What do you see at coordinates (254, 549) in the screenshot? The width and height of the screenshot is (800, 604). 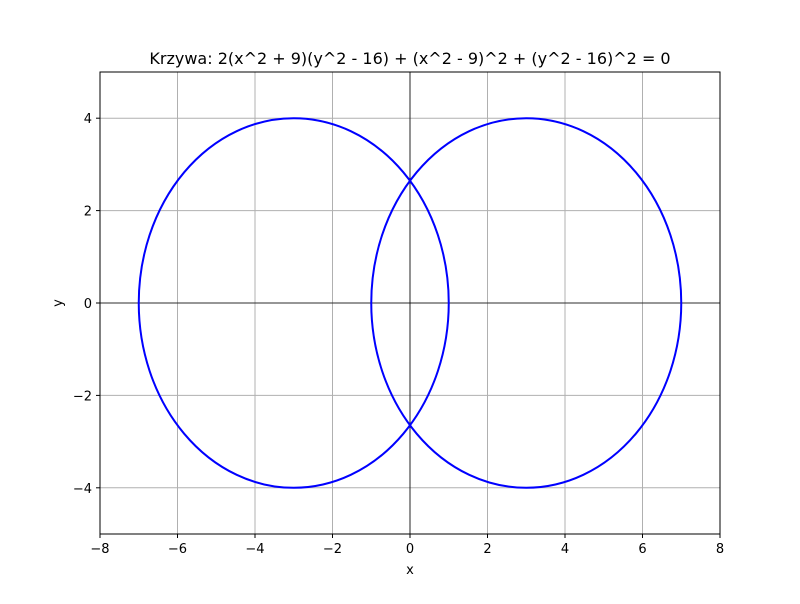 I see `x-tick-label: −4` at bounding box center [254, 549].